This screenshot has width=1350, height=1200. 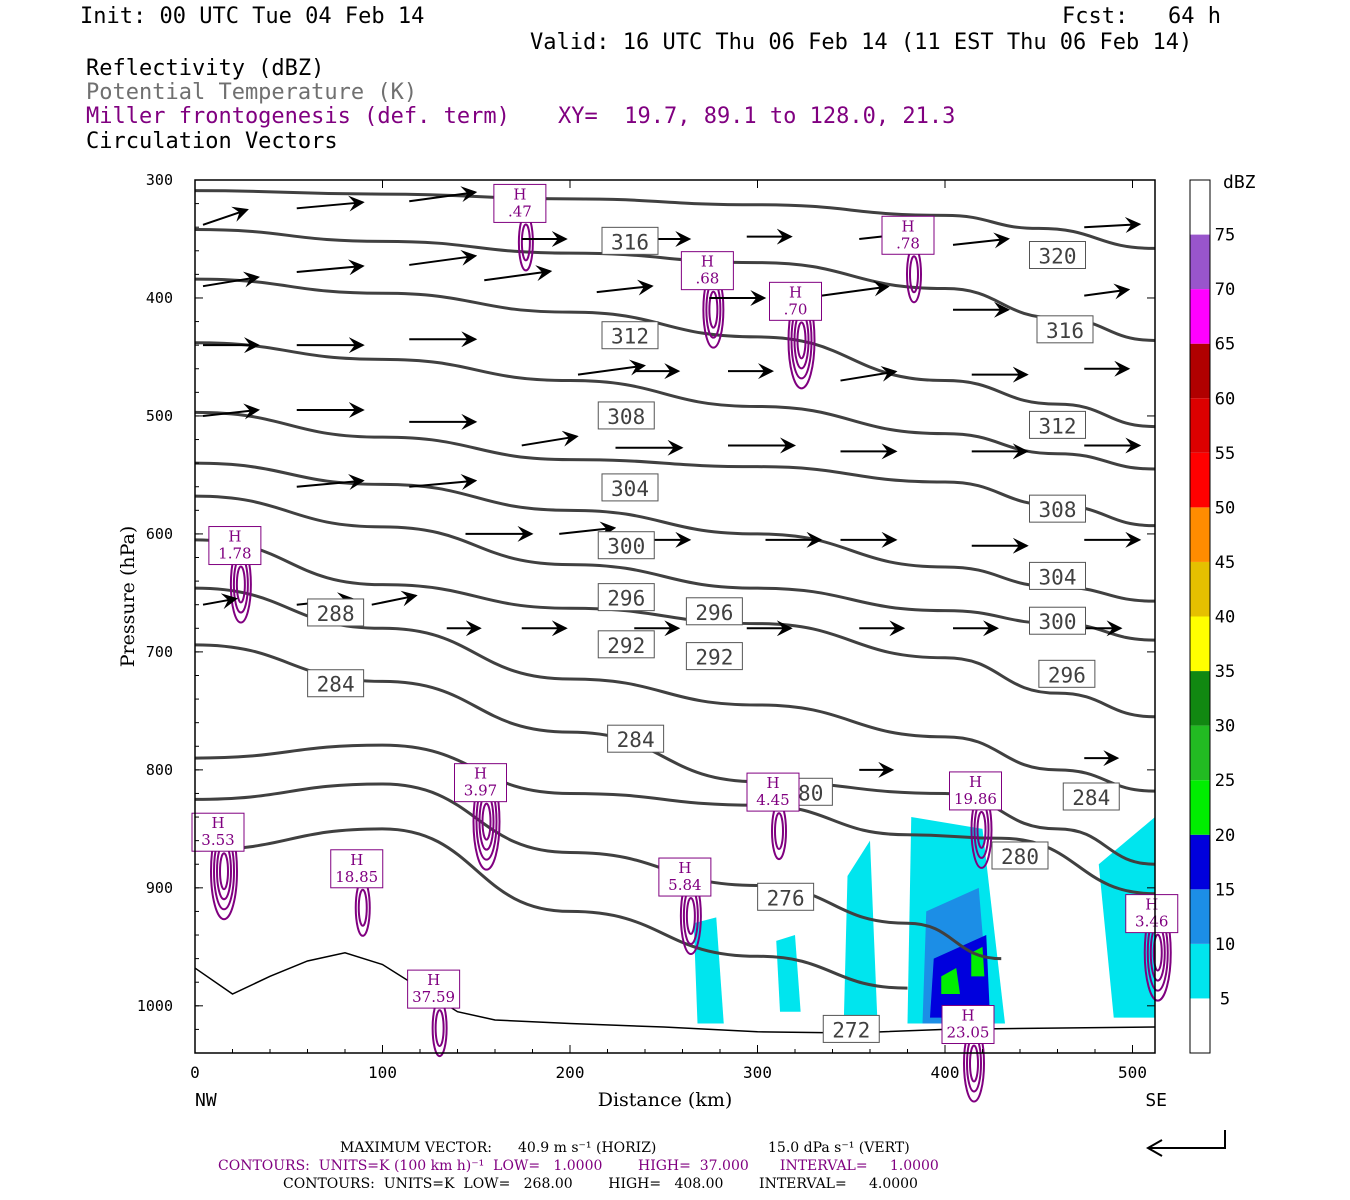 I want to click on colorbar-tick-label: 65, so click(x=1225, y=345).